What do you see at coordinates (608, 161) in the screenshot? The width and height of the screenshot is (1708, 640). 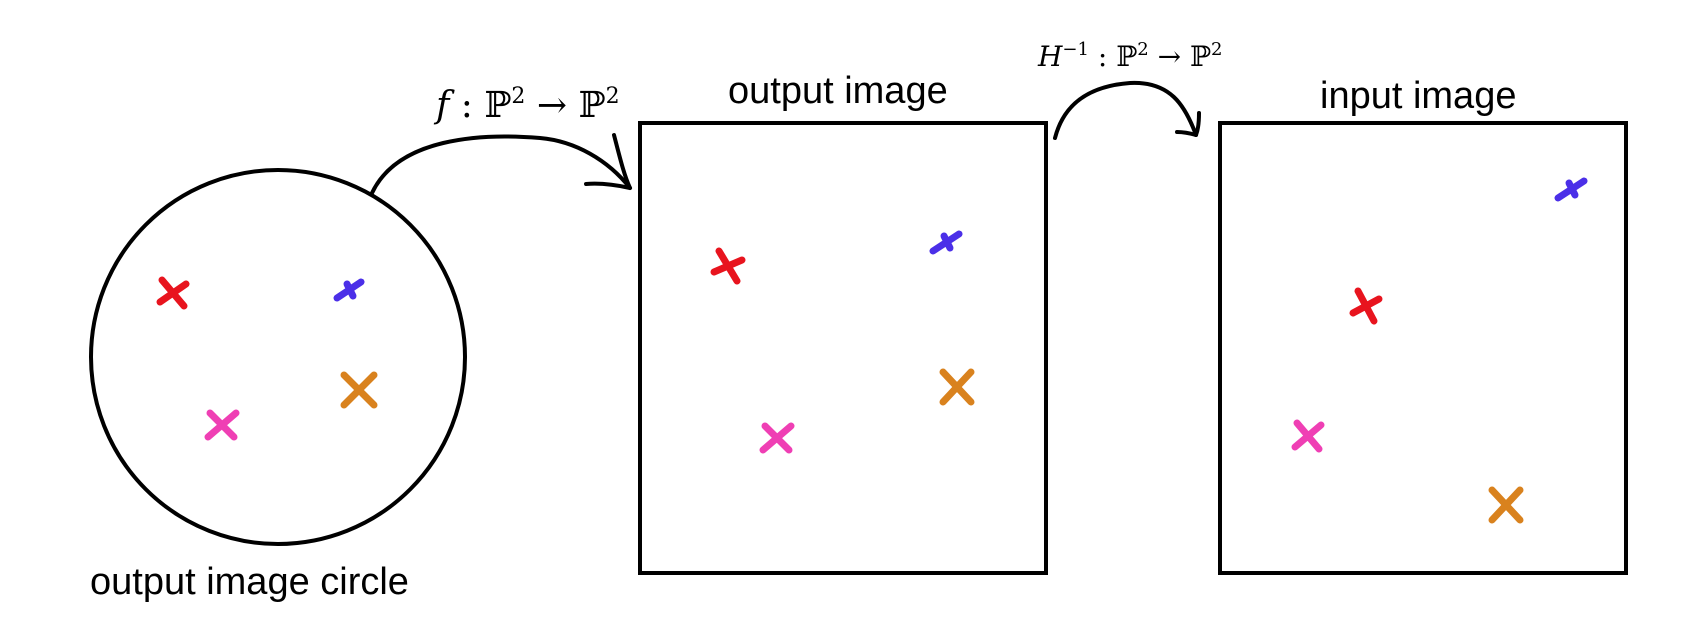 I see `forward-arrowhead` at bounding box center [608, 161].